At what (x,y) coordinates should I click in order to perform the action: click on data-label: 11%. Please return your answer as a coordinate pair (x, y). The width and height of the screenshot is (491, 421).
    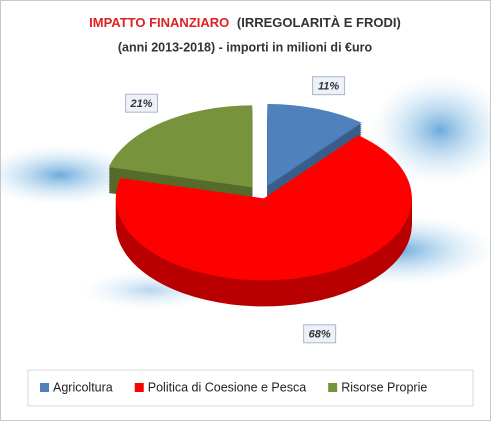
    Looking at the image, I should click on (328, 87).